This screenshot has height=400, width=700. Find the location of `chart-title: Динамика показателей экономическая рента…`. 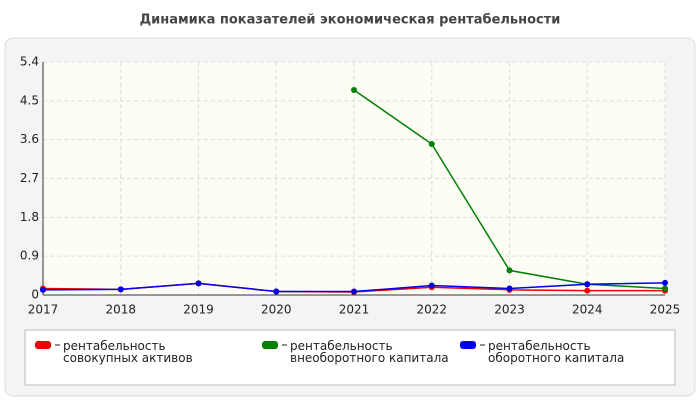

chart-title: Динамика показателей экономическая рента… is located at coordinates (350, 20).